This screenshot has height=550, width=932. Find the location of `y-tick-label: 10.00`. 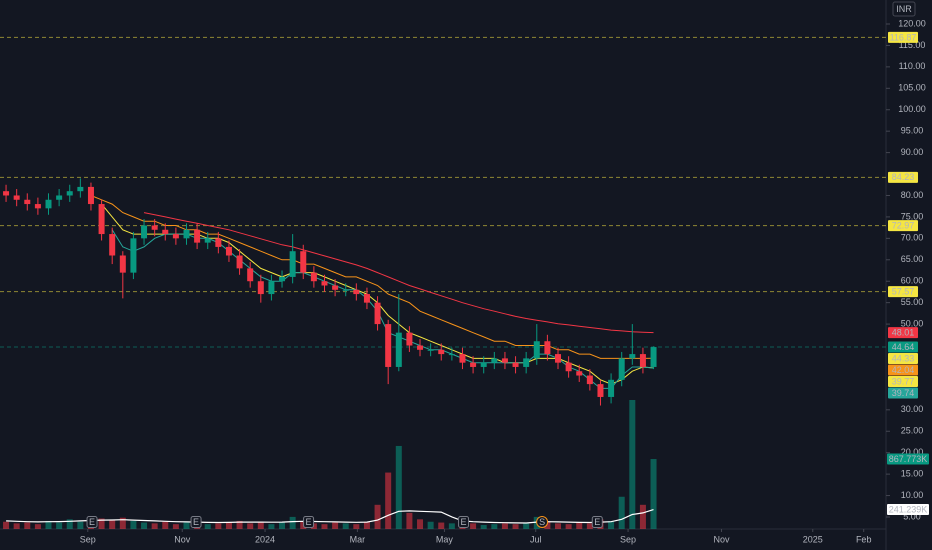

y-tick-label: 10.00 is located at coordinates (912, 495).